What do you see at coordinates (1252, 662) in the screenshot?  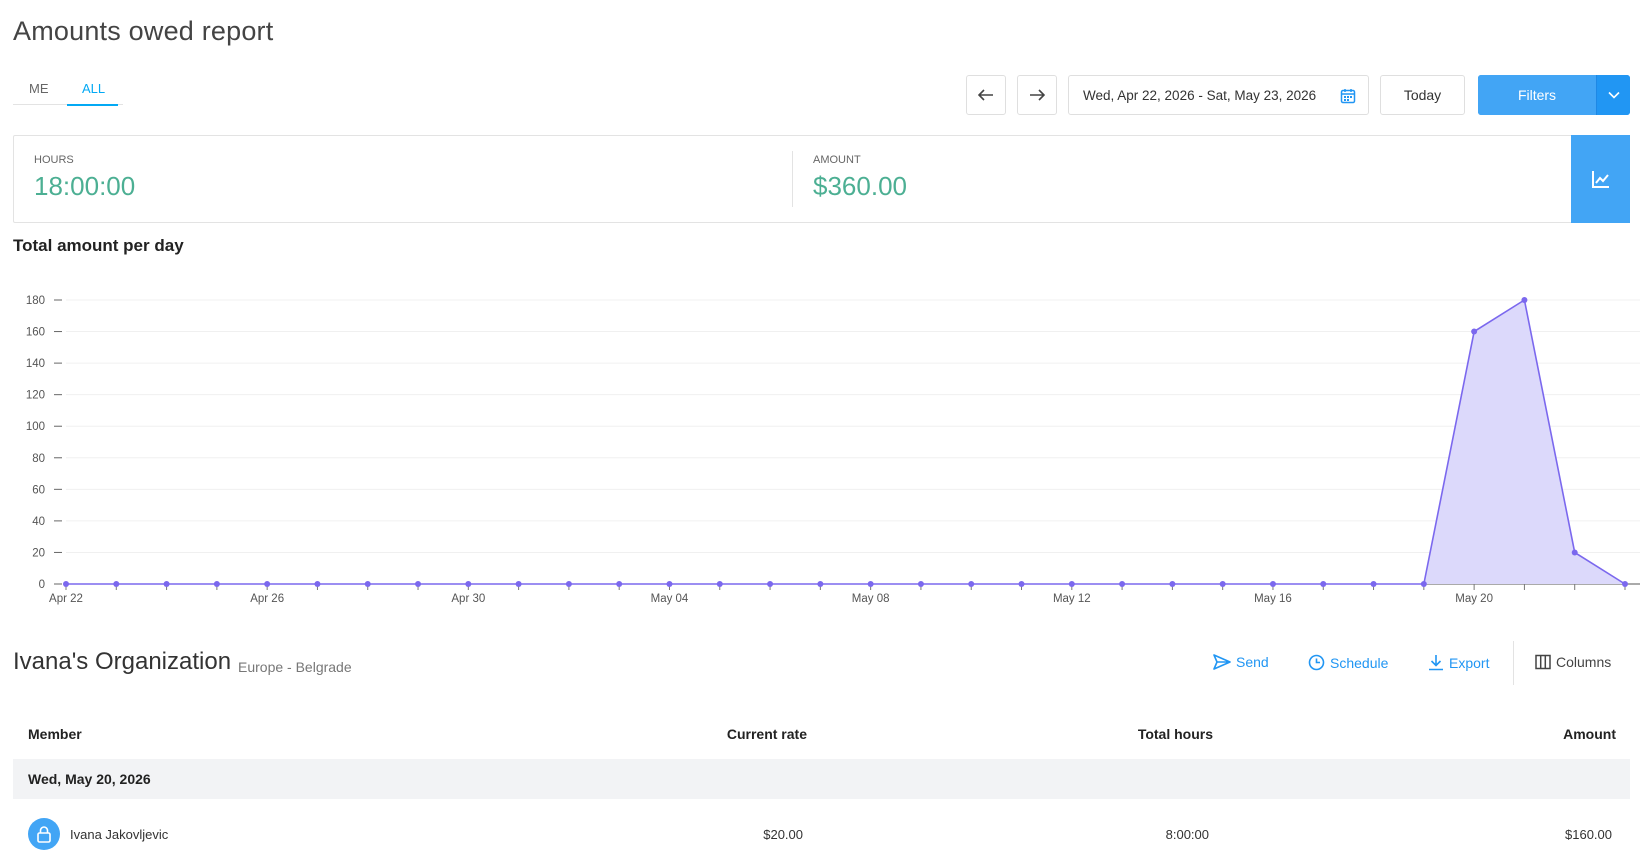 I see `send-label: Send` at bounding box center [1252, 662].